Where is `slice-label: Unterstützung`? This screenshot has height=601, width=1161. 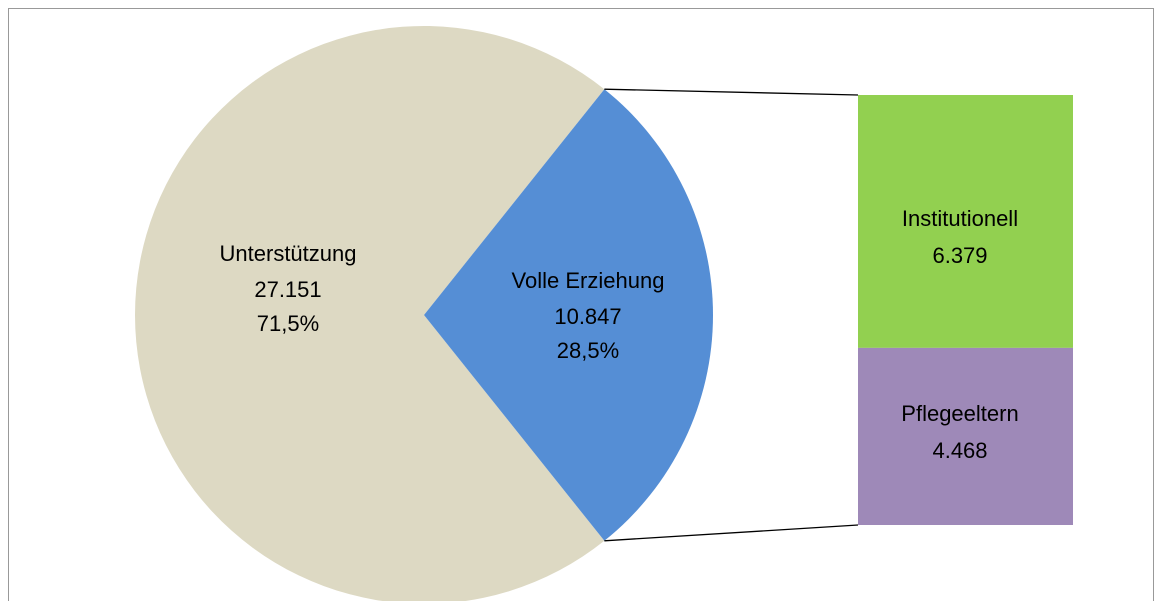
slice-label: Unterstützung is located at coordinates (288, 253).